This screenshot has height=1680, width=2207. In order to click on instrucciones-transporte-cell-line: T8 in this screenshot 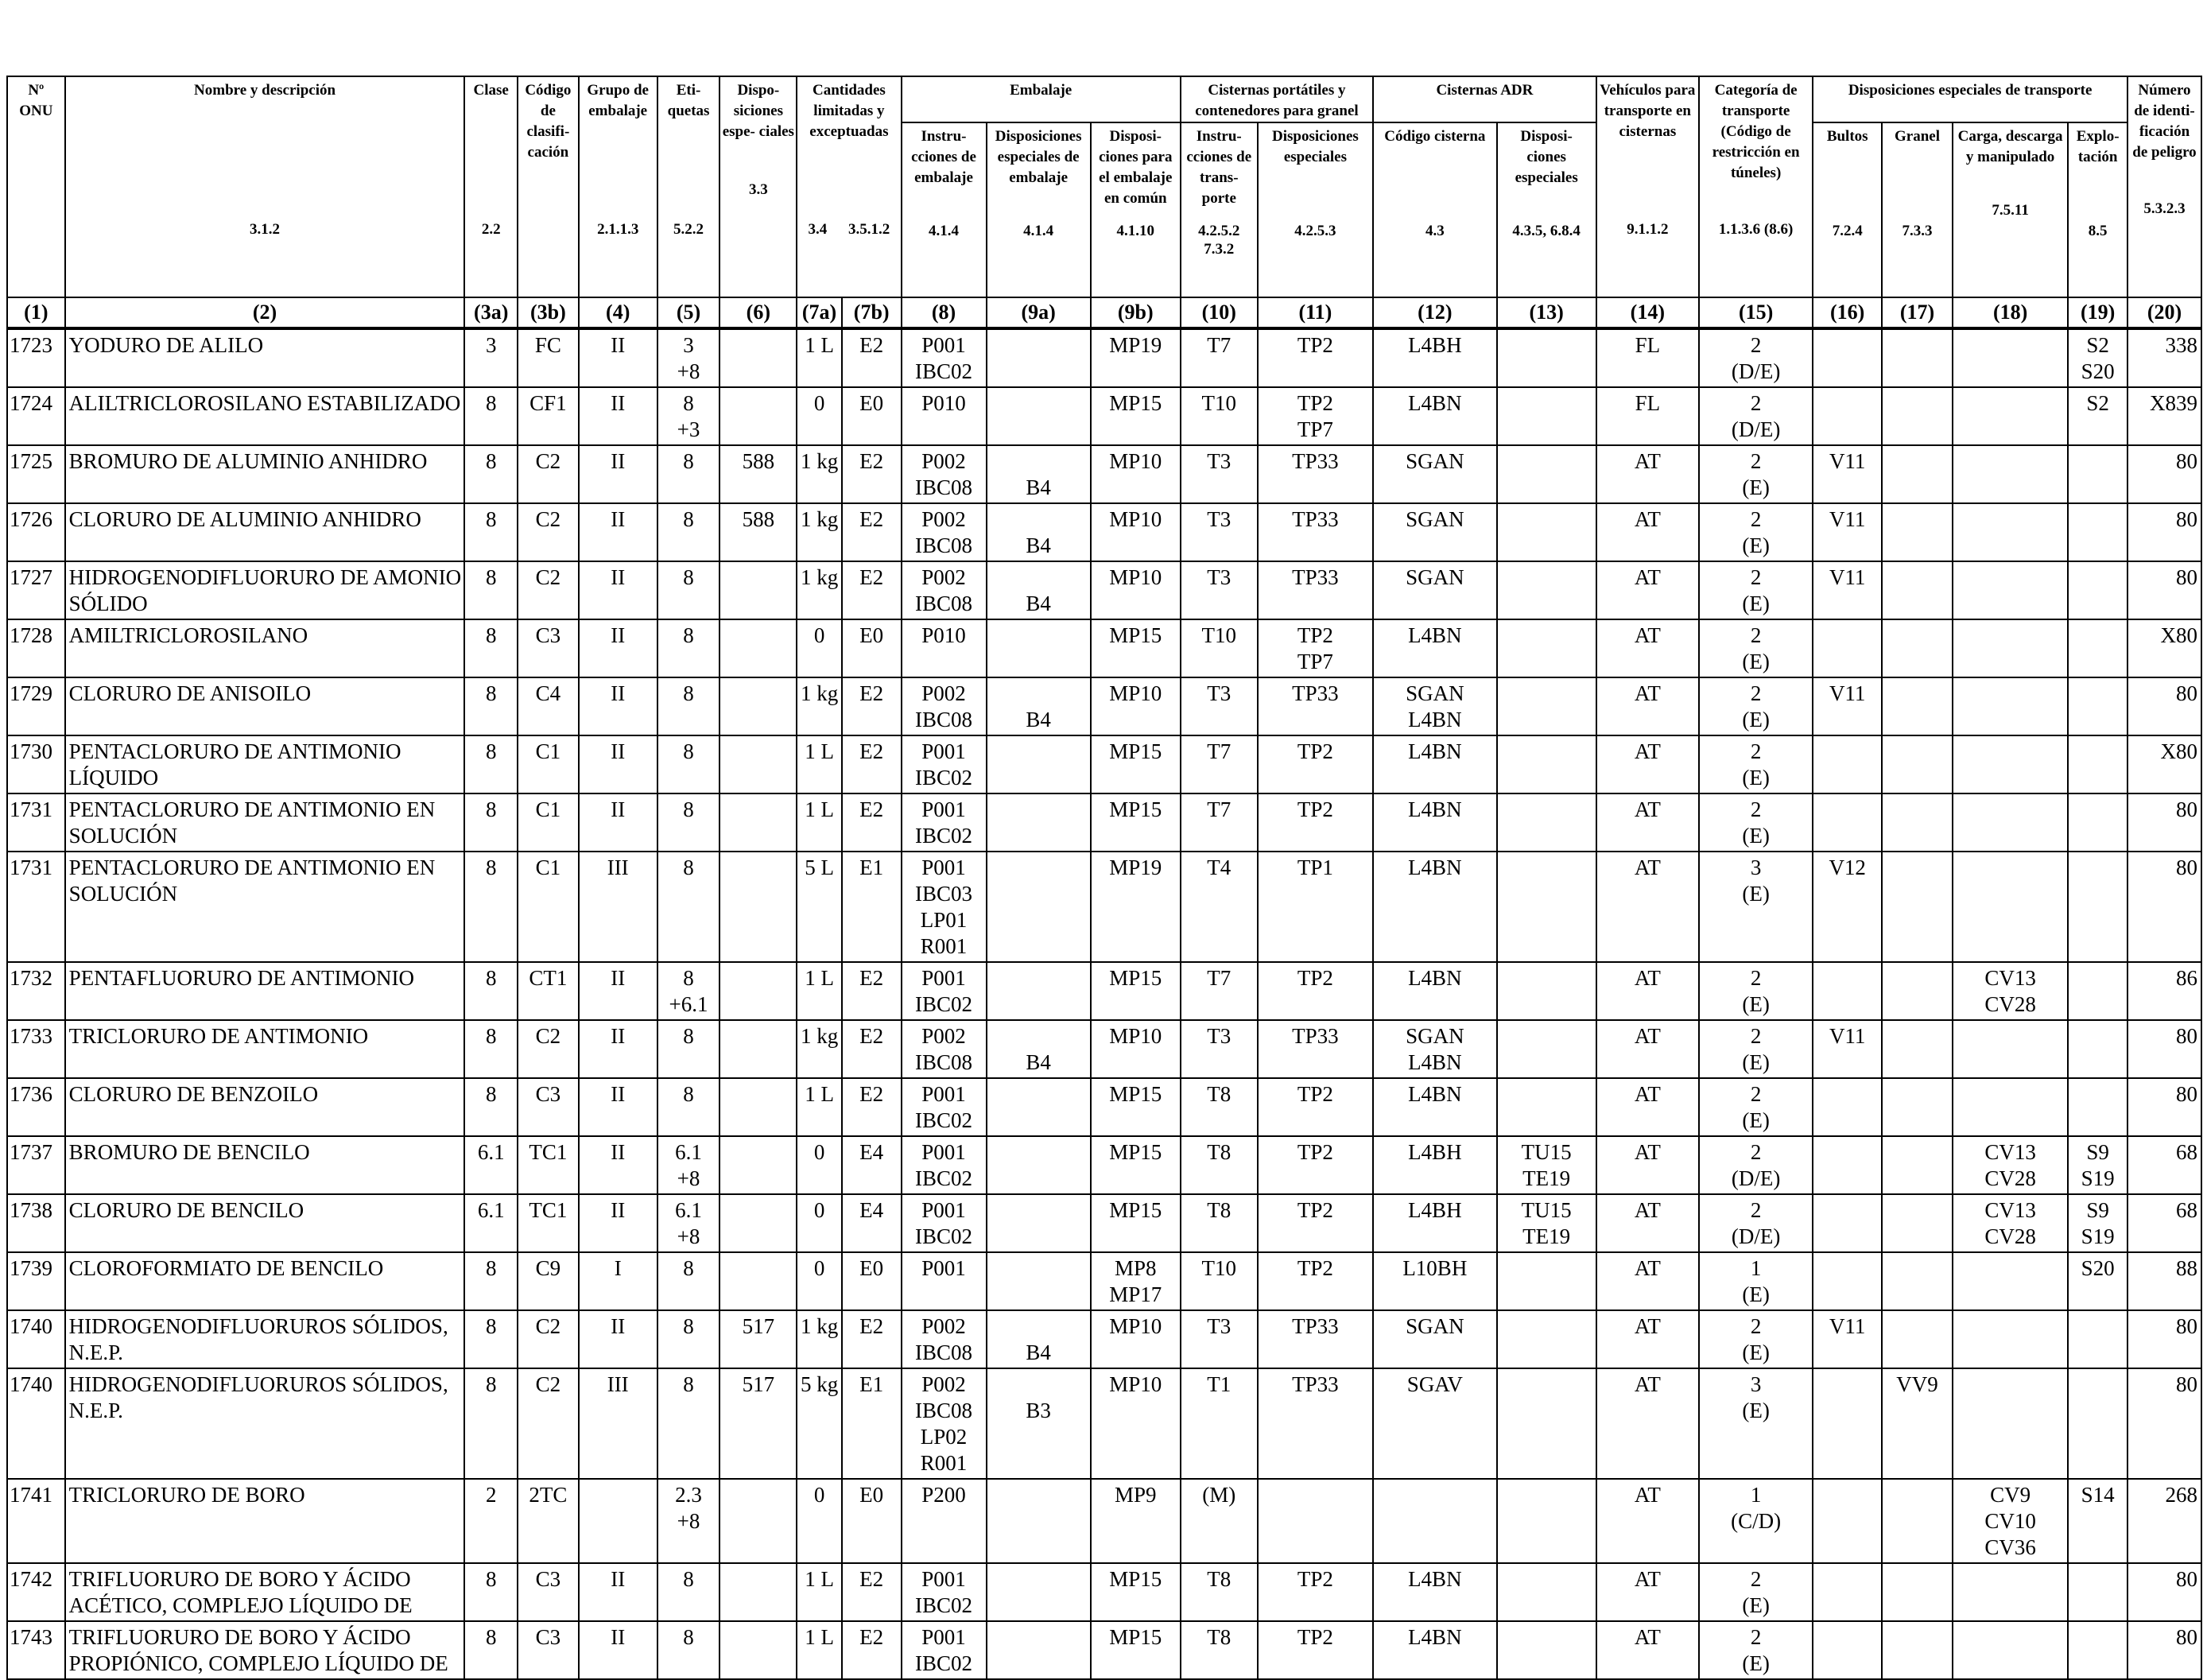, I will do `click(1219, 1210)`.